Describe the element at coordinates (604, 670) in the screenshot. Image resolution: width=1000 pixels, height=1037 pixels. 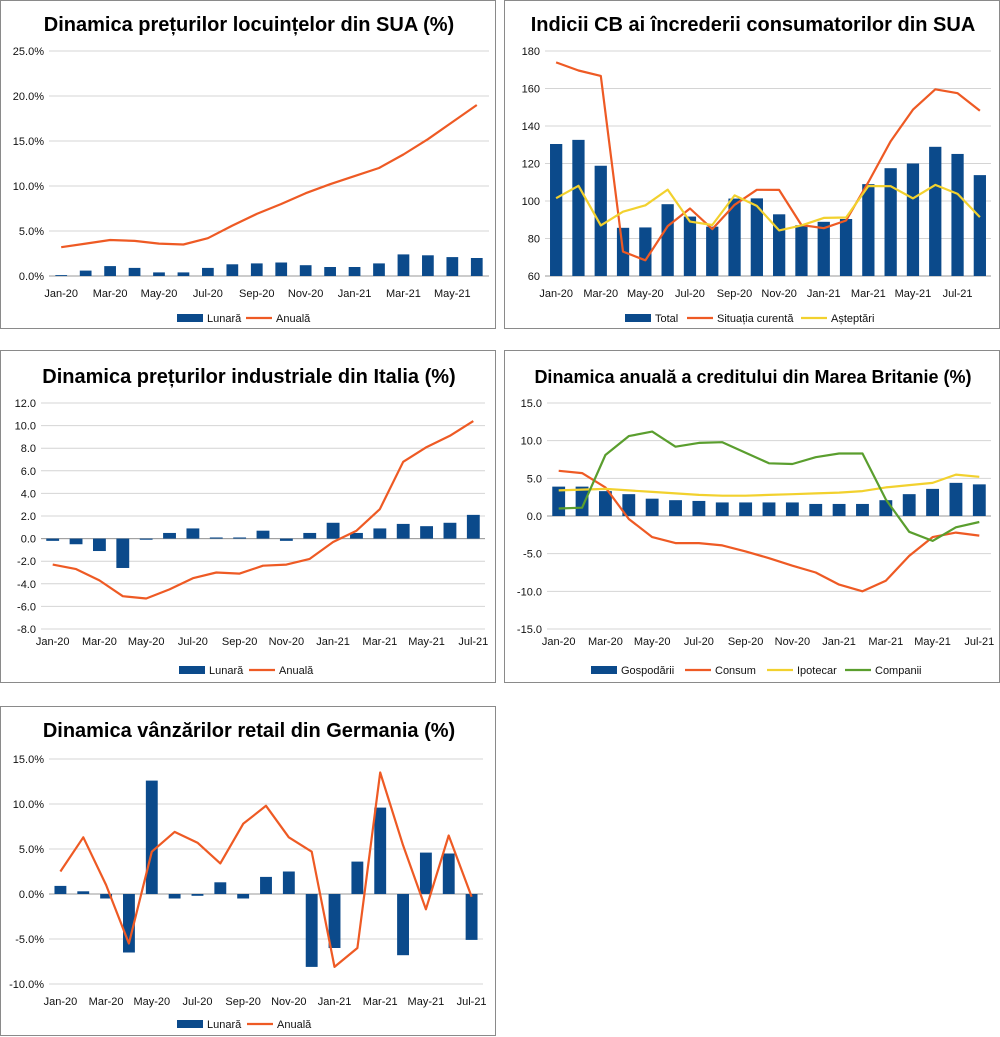
I see `legend-swatch-gospodarii` at that location.